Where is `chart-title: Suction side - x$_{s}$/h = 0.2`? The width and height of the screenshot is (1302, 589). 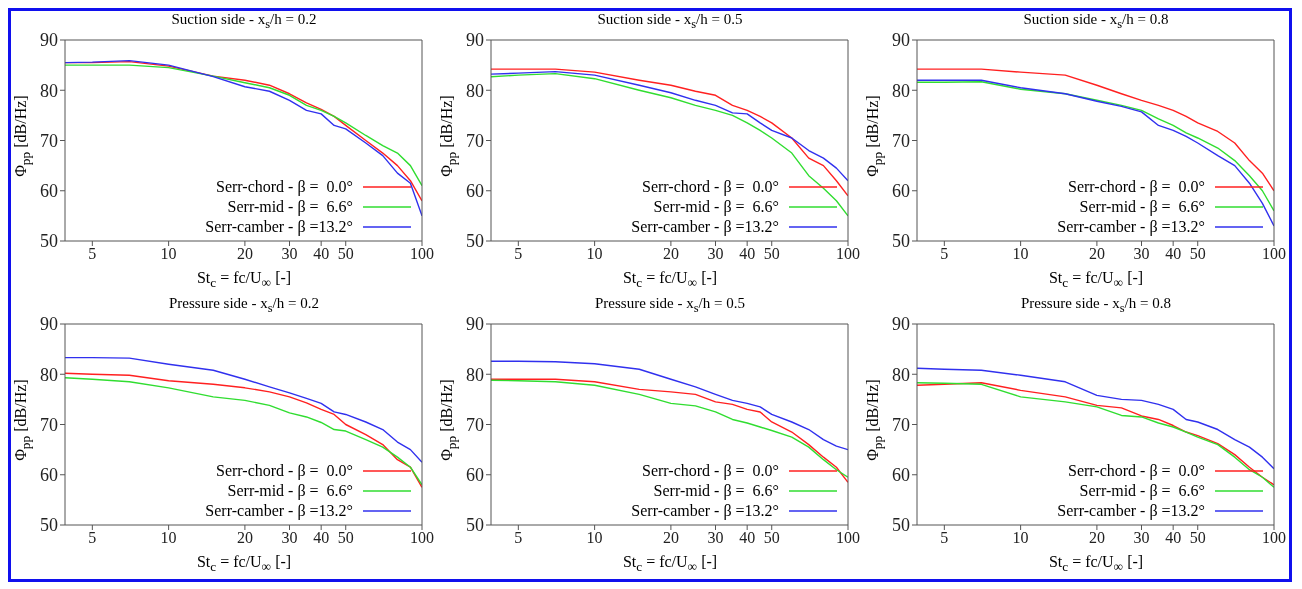 chart-title: Suction side - x$_{s}$/h = 0.2 is located at coordinates (244, 21).